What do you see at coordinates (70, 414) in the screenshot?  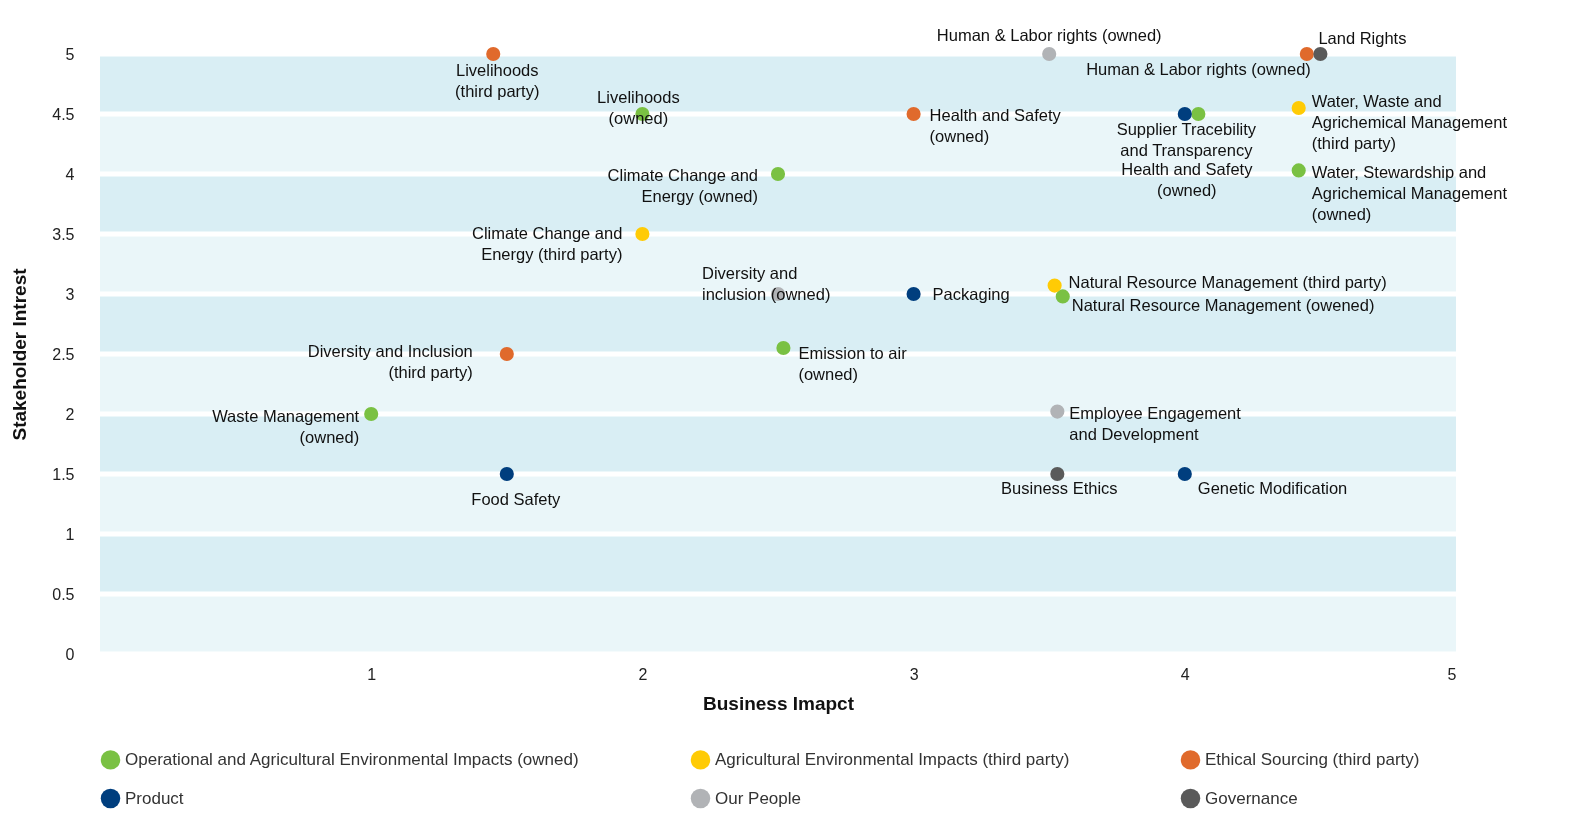 I see `y-tick-label: 2` at bounding box center [70, 414].